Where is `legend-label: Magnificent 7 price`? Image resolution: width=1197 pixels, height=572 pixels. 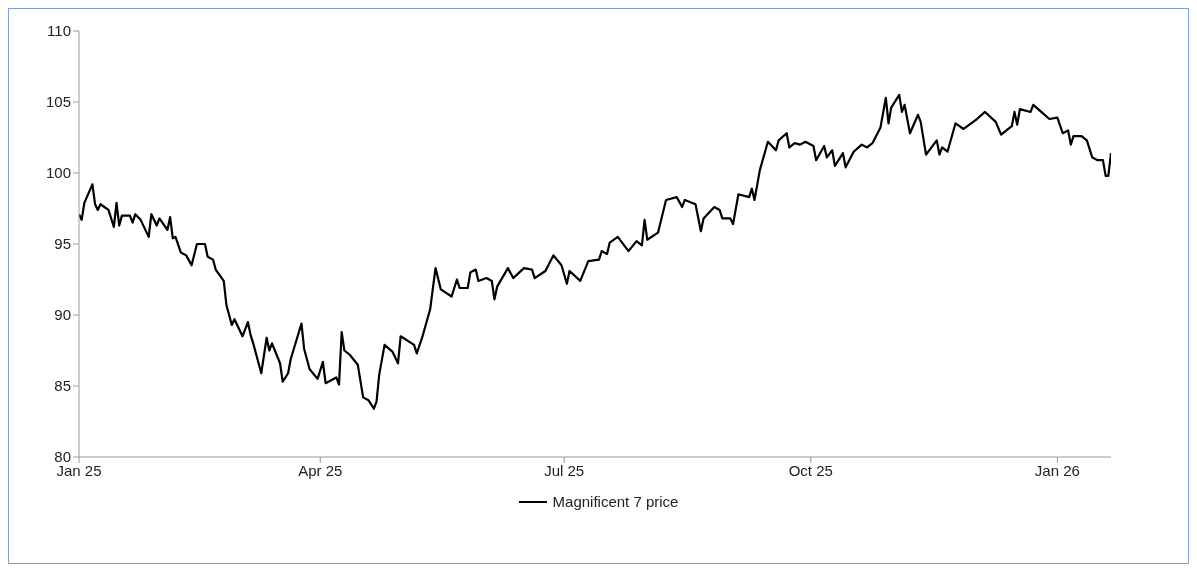
legend-label: Magnificent 7 price is located at coordinates (615, 501).